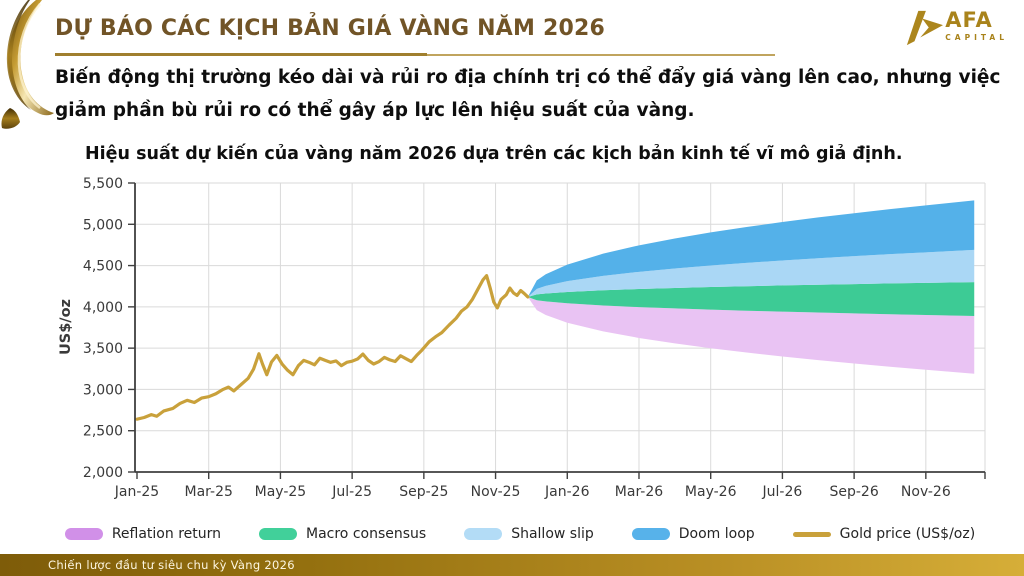 Image resolution: width=1024 pixels, height=576 pixels. Describe the element at coordinates (103, 225) in the screenshot. I see `y-tick-label: 5,000` at that location.